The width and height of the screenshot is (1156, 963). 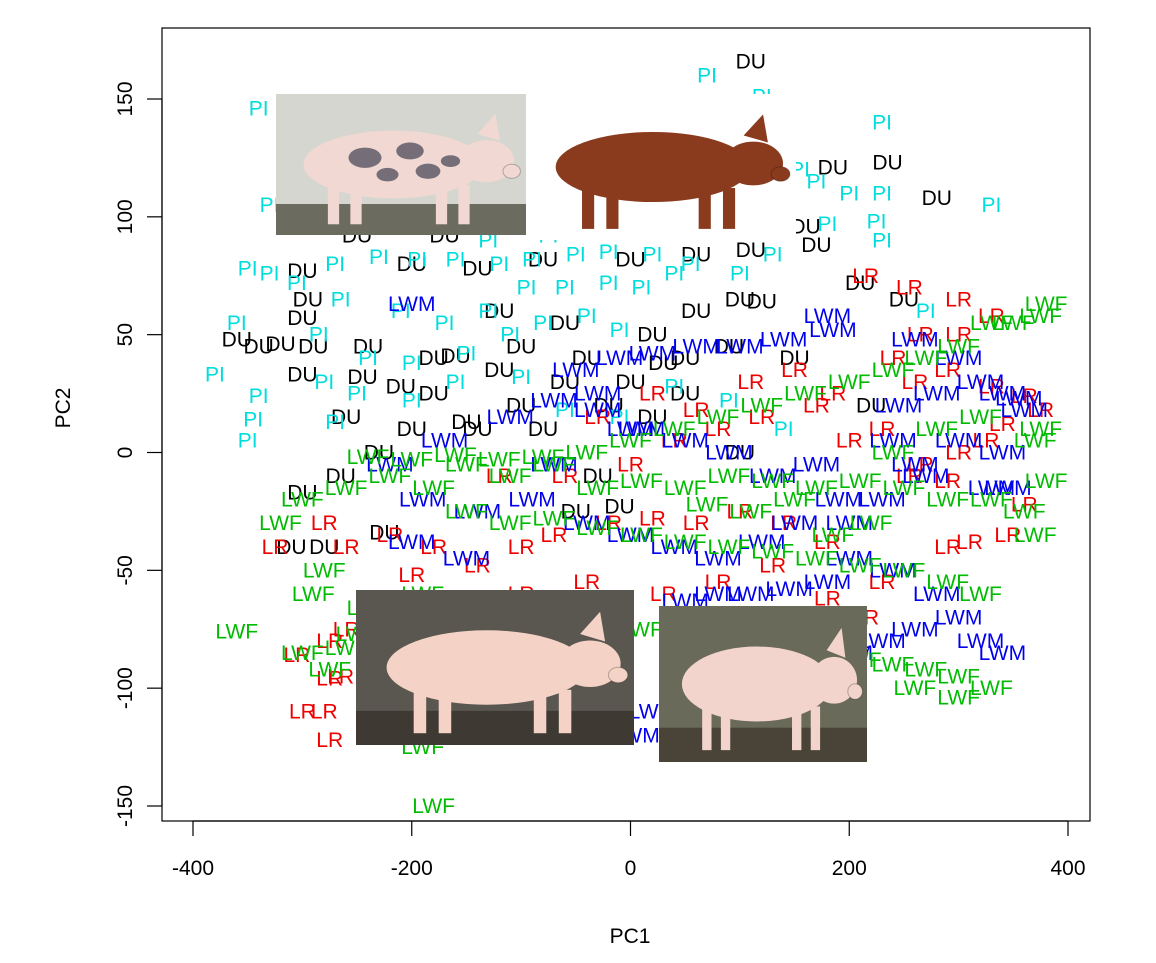 I want to click on photo-floor, so click(x=495, y=727).